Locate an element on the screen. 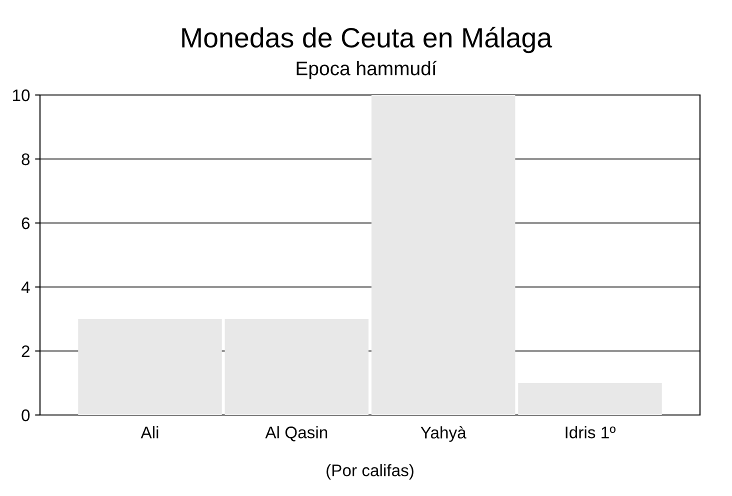 This screenshot has width=732, height=496. y-tick-label: 8 is located at coordinates (26, 159).